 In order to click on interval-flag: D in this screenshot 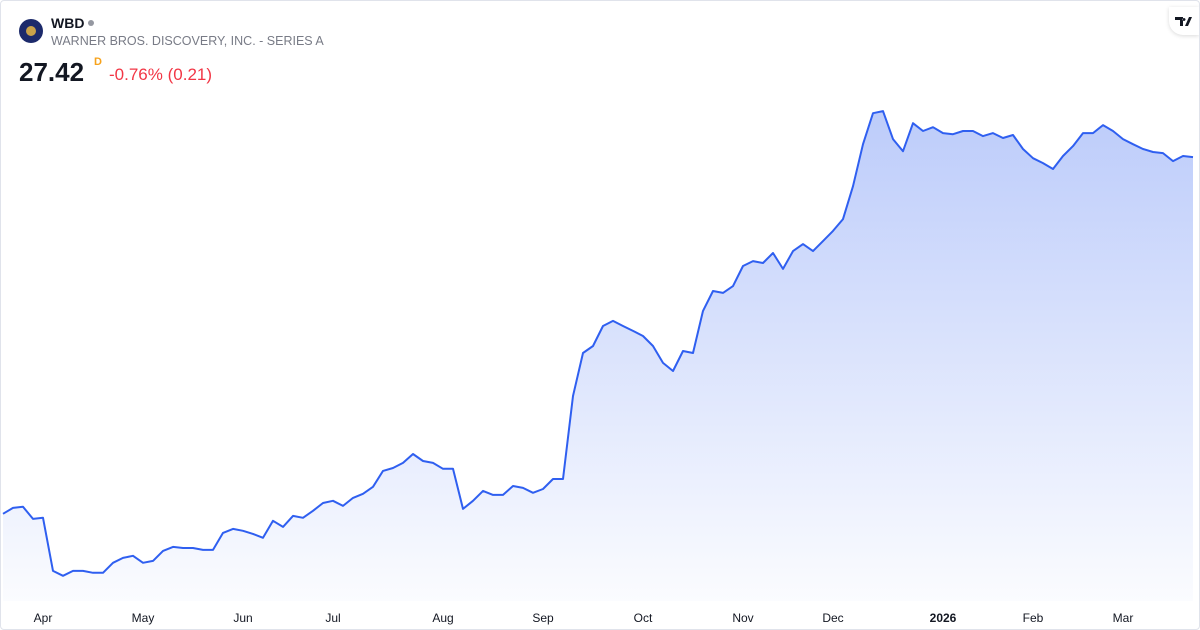, I will do `click(98, 62)`.